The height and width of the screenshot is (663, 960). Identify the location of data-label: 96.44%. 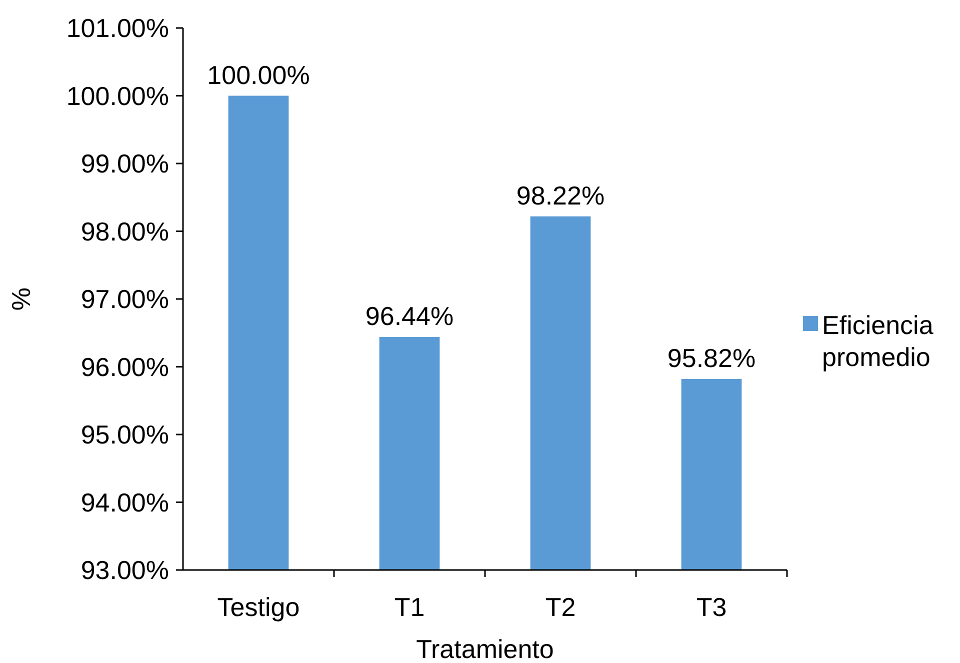
(409, 315).